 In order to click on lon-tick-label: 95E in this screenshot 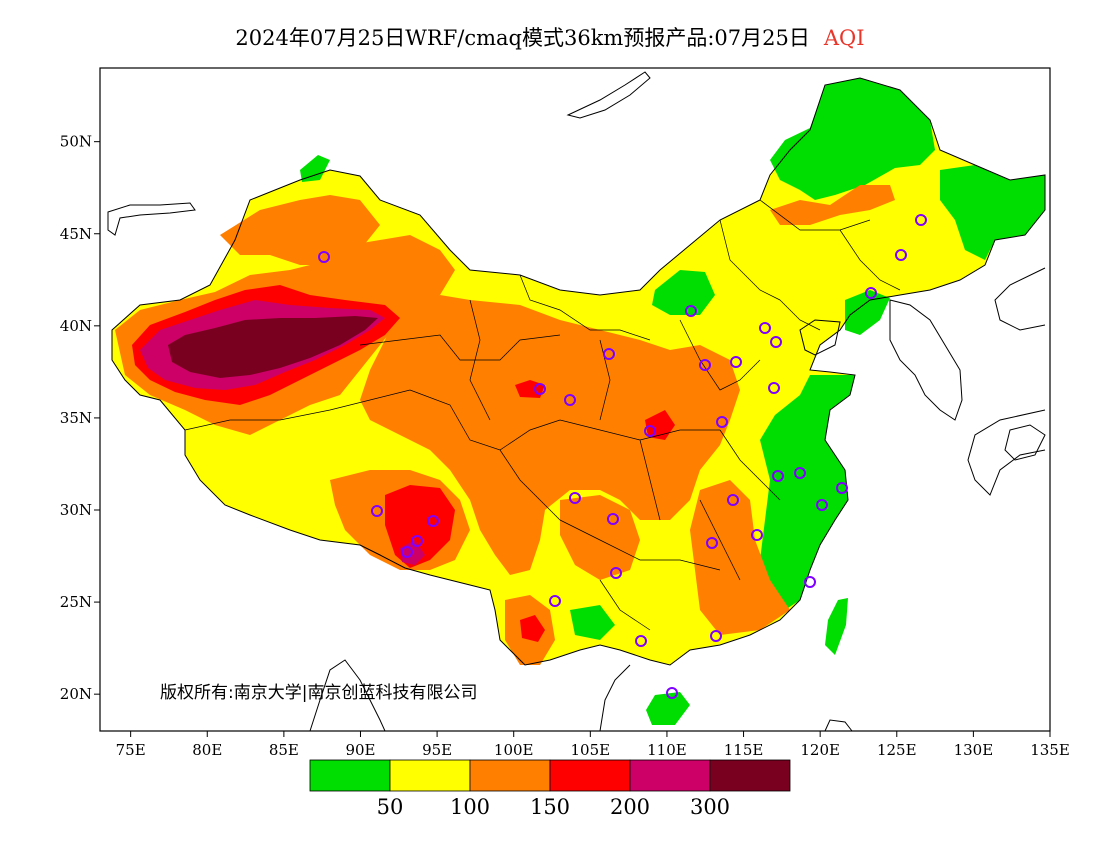, I will do `click(437, 750)`.